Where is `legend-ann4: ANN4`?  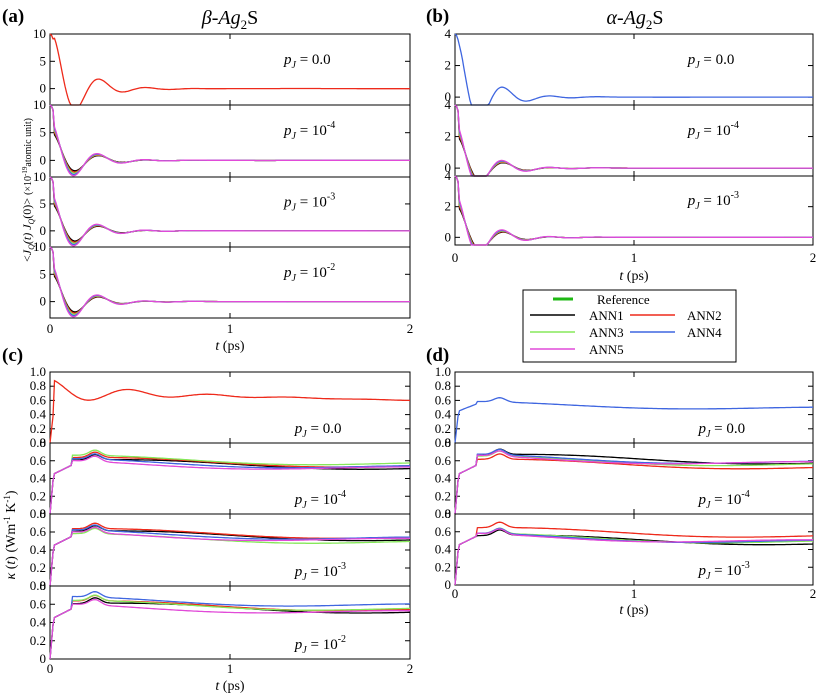
legend-ann4: ANN4 is located at coordinates (704, 332).